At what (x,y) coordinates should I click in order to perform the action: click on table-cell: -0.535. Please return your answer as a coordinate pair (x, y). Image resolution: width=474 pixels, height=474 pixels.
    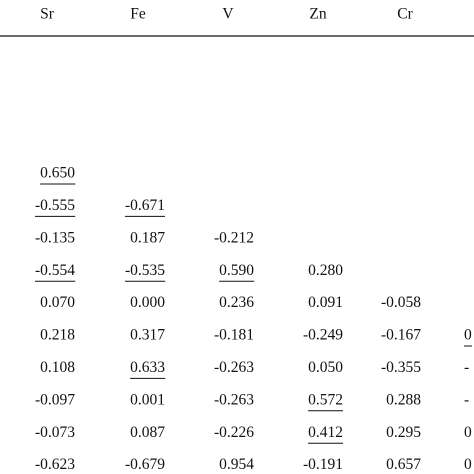
    Looking at the image, I should click on (145, 270).